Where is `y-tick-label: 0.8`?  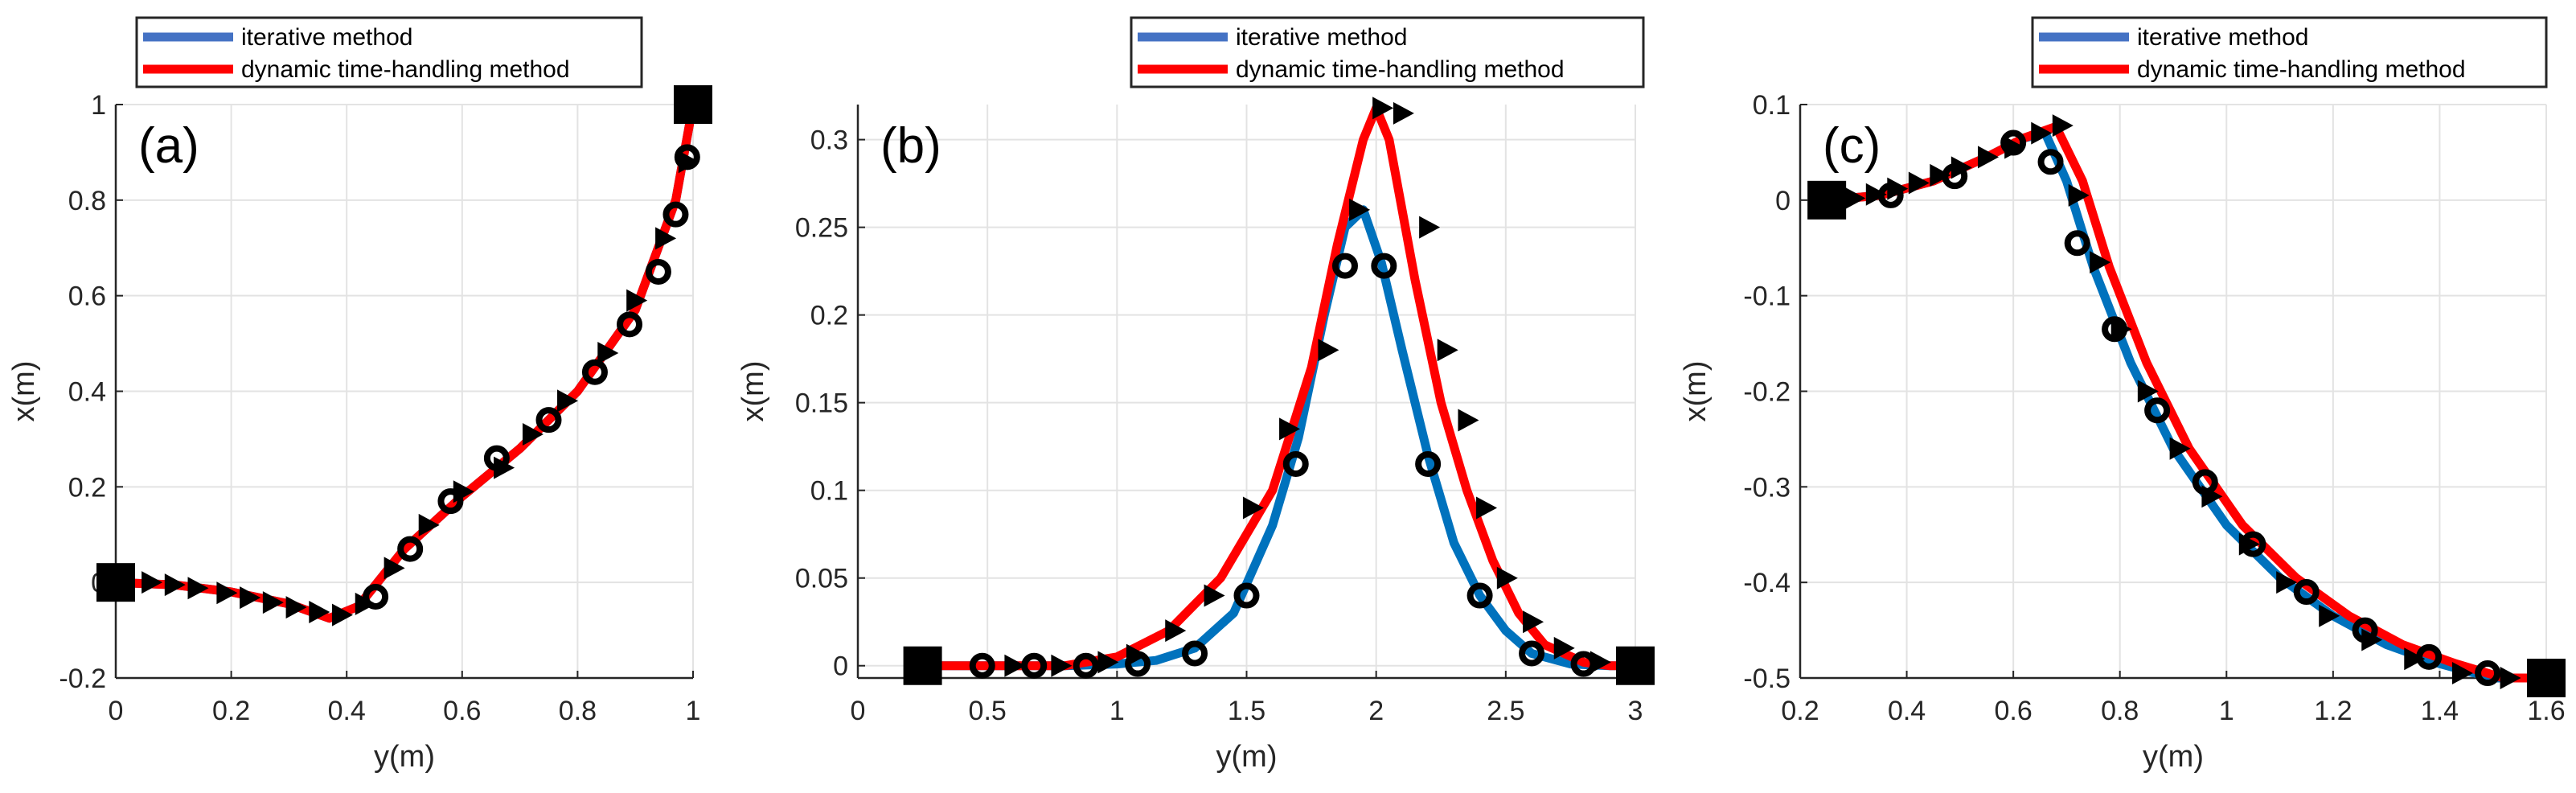
y-tick-label: 0.8 is located at coordinates (87, 201).